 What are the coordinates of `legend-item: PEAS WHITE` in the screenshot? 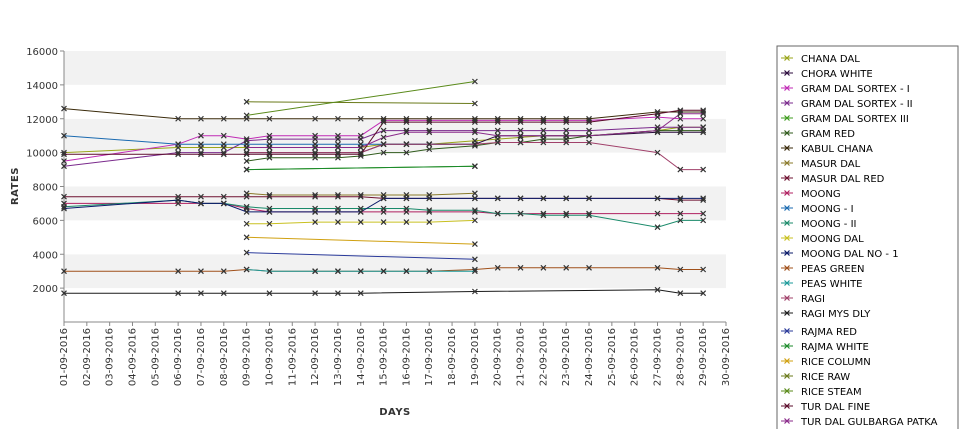 It's located at (822, 284).